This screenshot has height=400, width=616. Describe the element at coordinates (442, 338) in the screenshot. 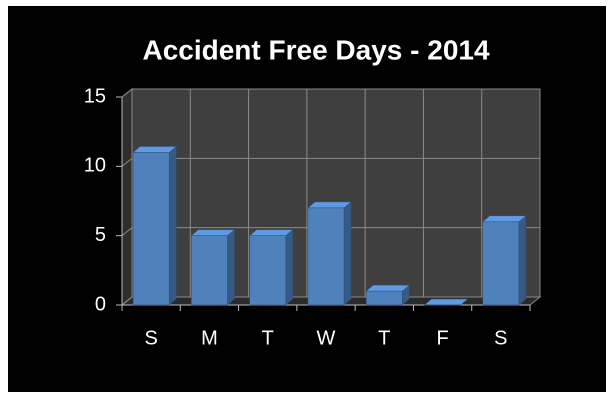

I see `x-tick-label: F` at that location.